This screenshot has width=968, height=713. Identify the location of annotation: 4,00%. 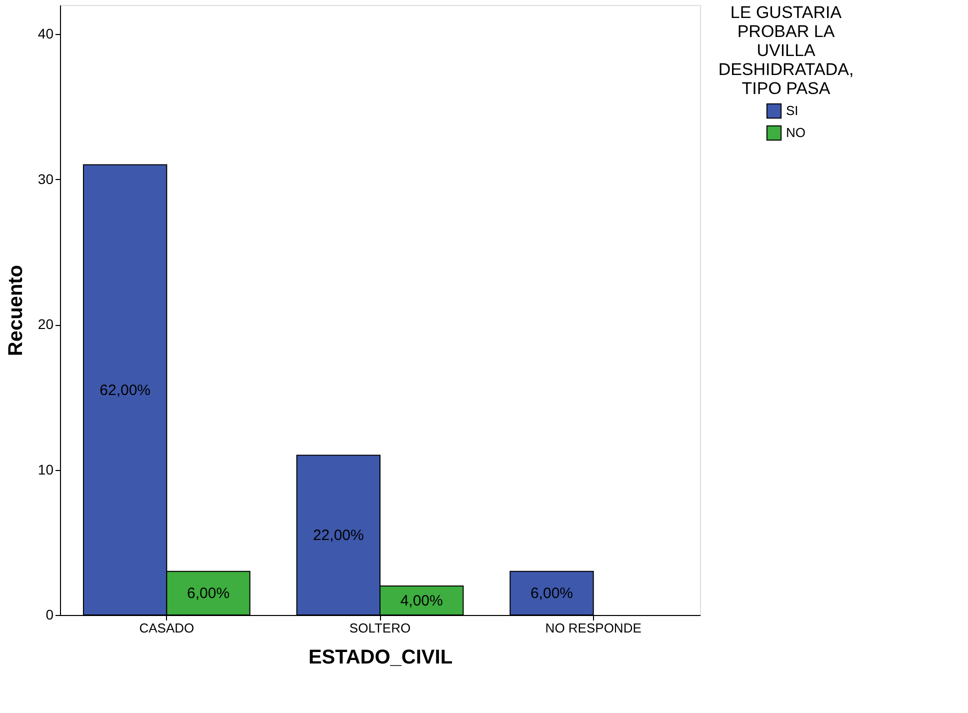
(421, 601).